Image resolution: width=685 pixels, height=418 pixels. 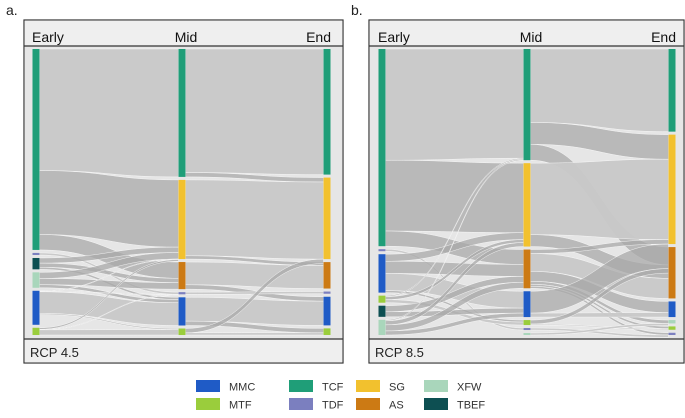 I want to click on legend-item-as: AS, so click(x=380, y=405).